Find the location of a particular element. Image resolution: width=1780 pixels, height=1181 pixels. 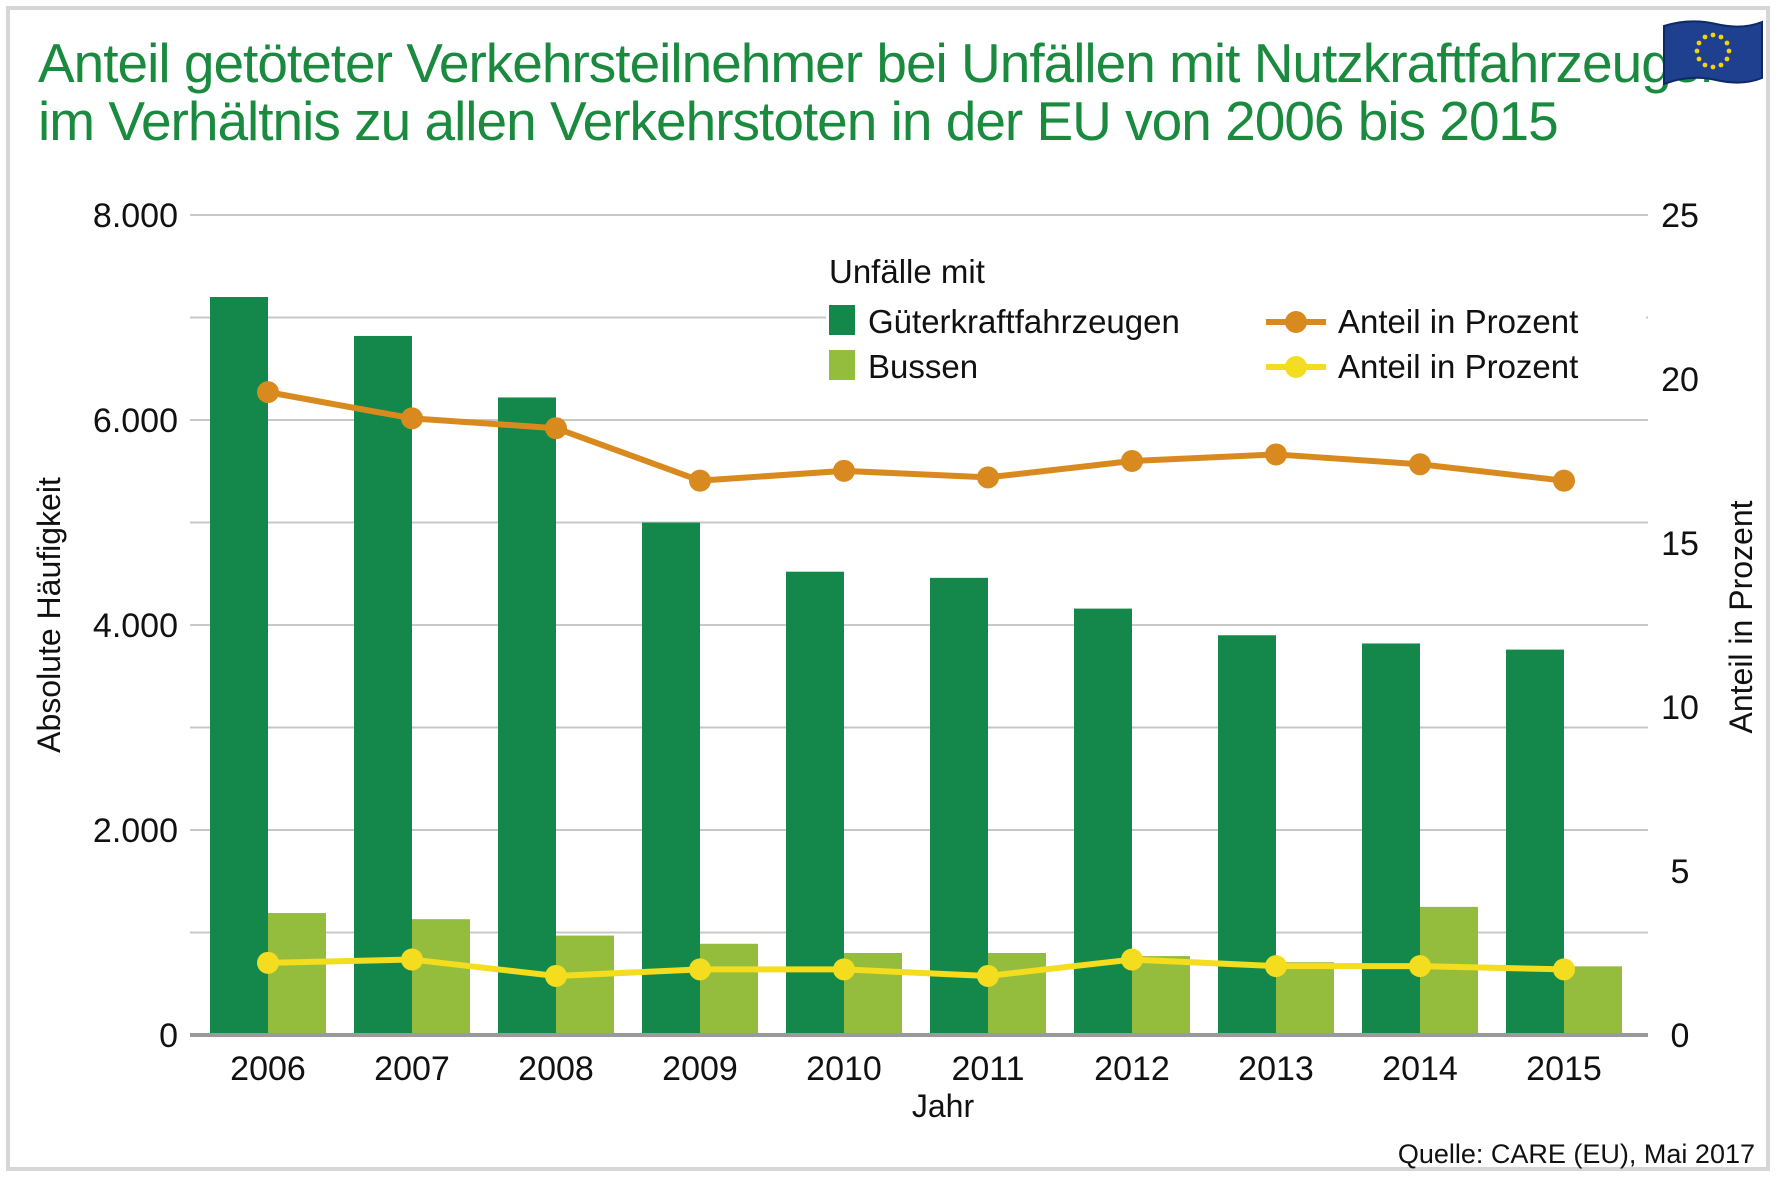

point-share-buses-2011 is located at coordinates (988, 975).